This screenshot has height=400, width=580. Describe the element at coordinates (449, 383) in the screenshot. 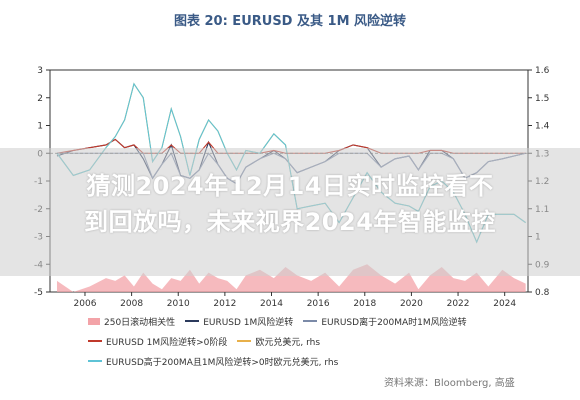

I see `source-note: 资料来源：Bloomberg, 高盛` at that location.